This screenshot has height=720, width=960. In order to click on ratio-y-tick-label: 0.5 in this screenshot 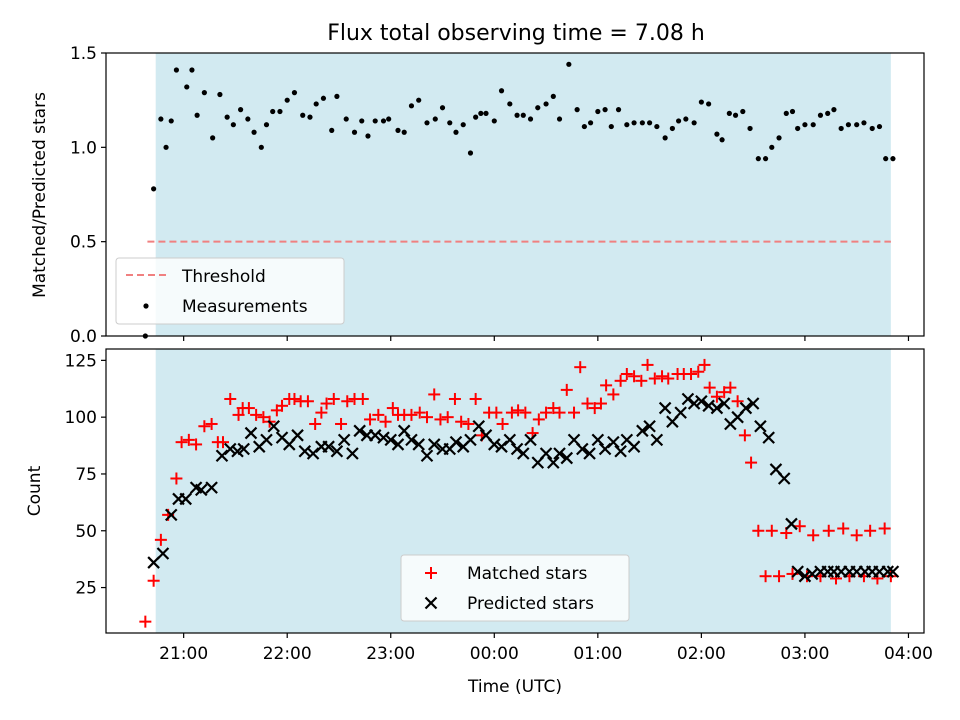, I will do `click(83, 243)`.